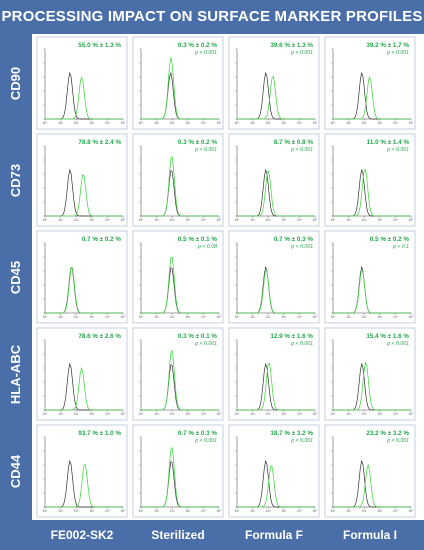  I want to click on percent-positive-label: 15.4 % ± 1.6 %, so click(387, 336).